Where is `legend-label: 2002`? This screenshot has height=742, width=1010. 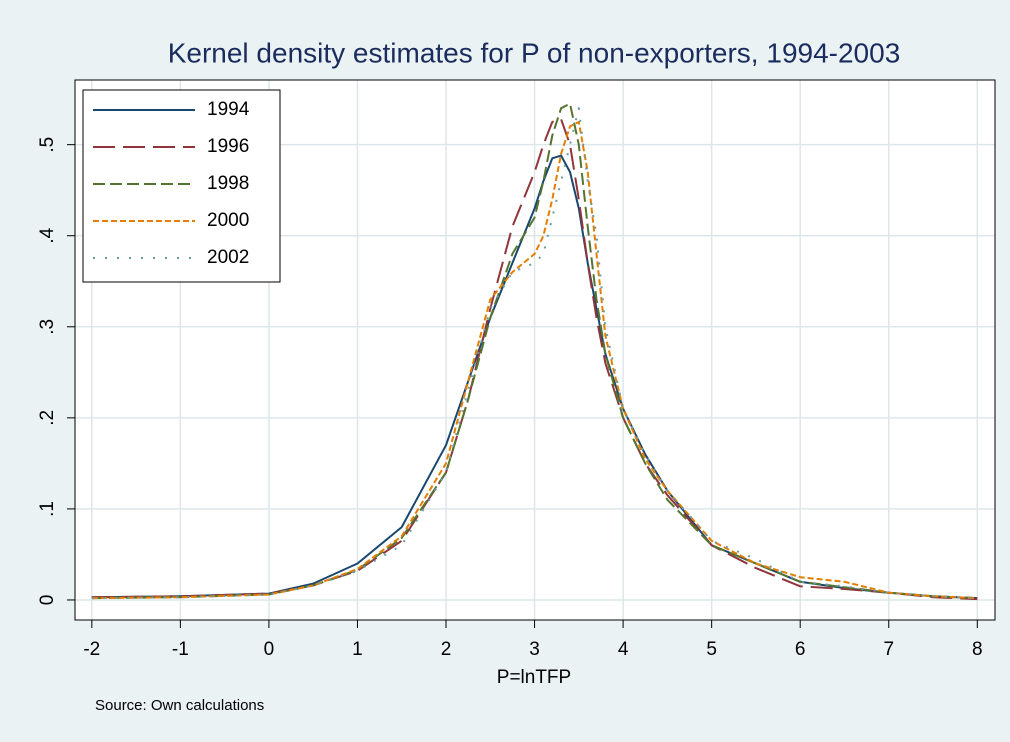
legend-label: 2002 is located at coordinates (228, 257).